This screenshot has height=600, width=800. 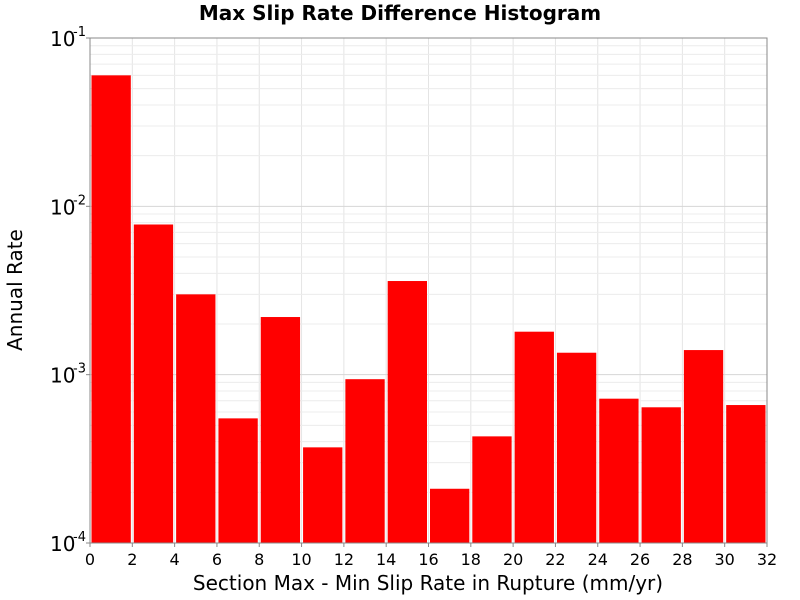 I want to click on x-tick-label: 8, so click(x=259, y=559).